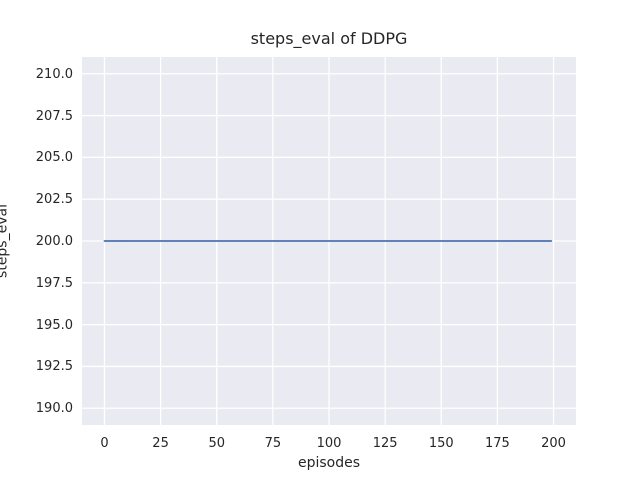 The height and width of the screenshot is (480, 640). What do you see at coordinates (329, 38) in the screenshot?
I see `chart-title: steps_eval of DDPG` at bounding box center [329, 38].